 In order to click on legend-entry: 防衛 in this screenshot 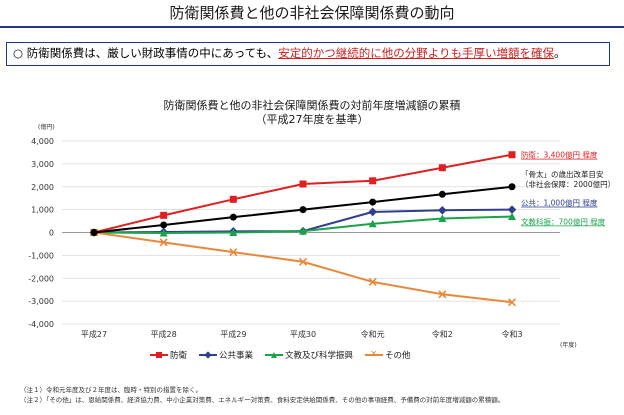, I will do `click(168, 355)`.